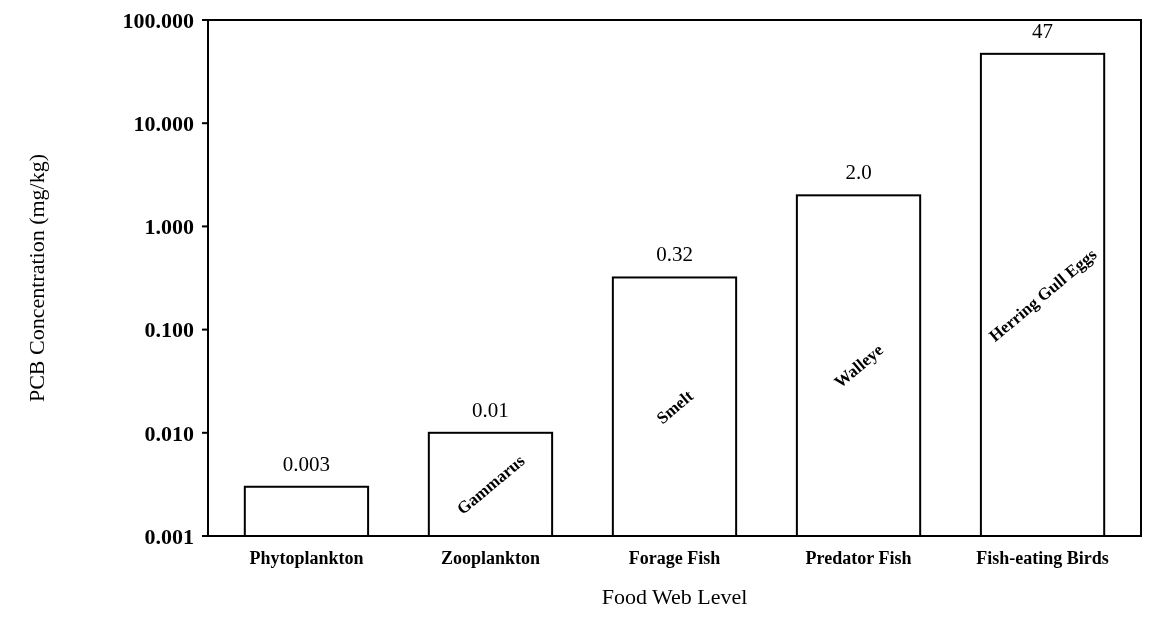 The image size is (1157, 624). Describe the element at coordinates (169, 227) in the screenshot. I see `y-tick-label: 1.000` at that location.